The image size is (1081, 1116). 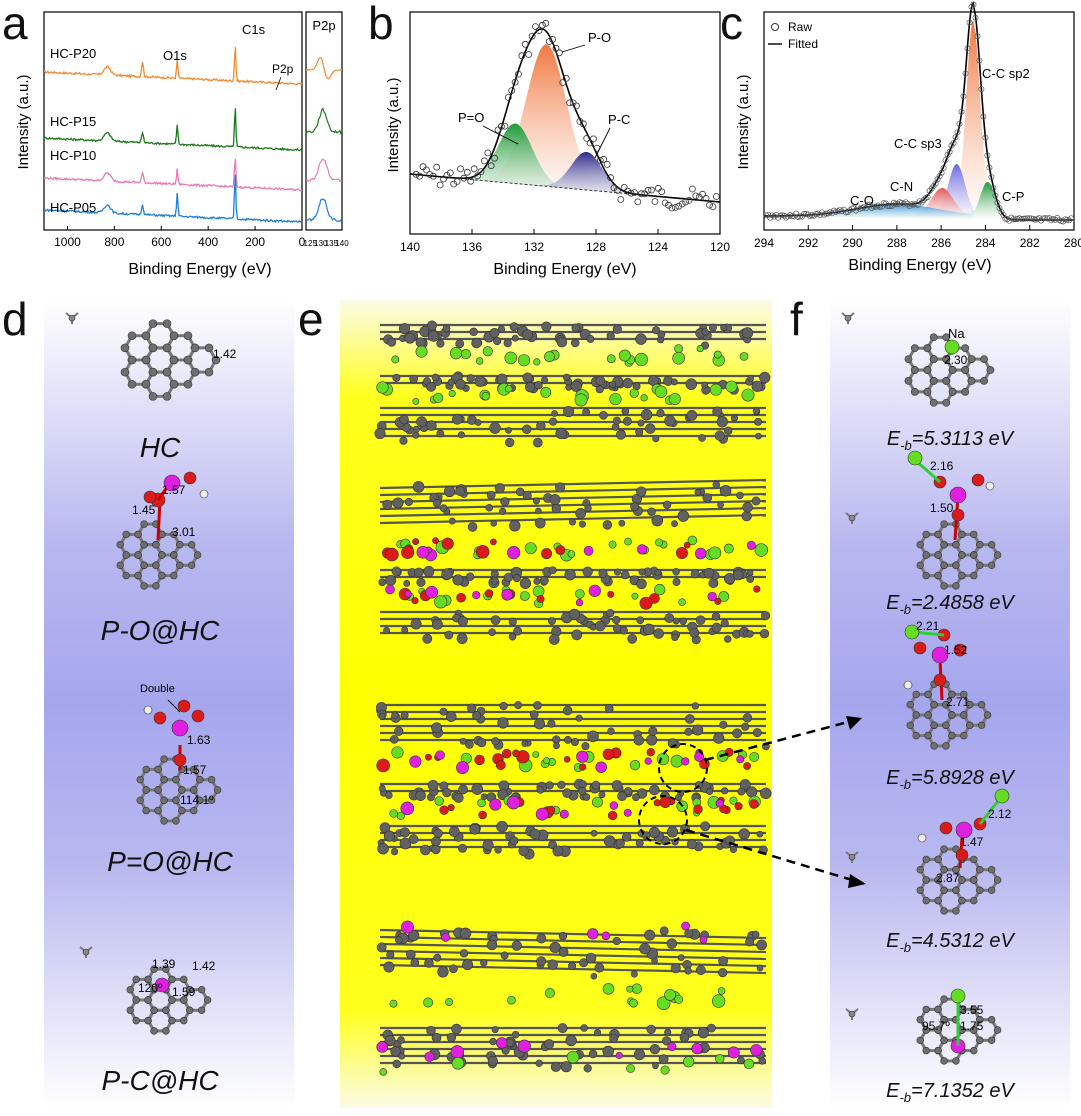 I want to click on tick-a-0: 0, so click(x=302, y=242).